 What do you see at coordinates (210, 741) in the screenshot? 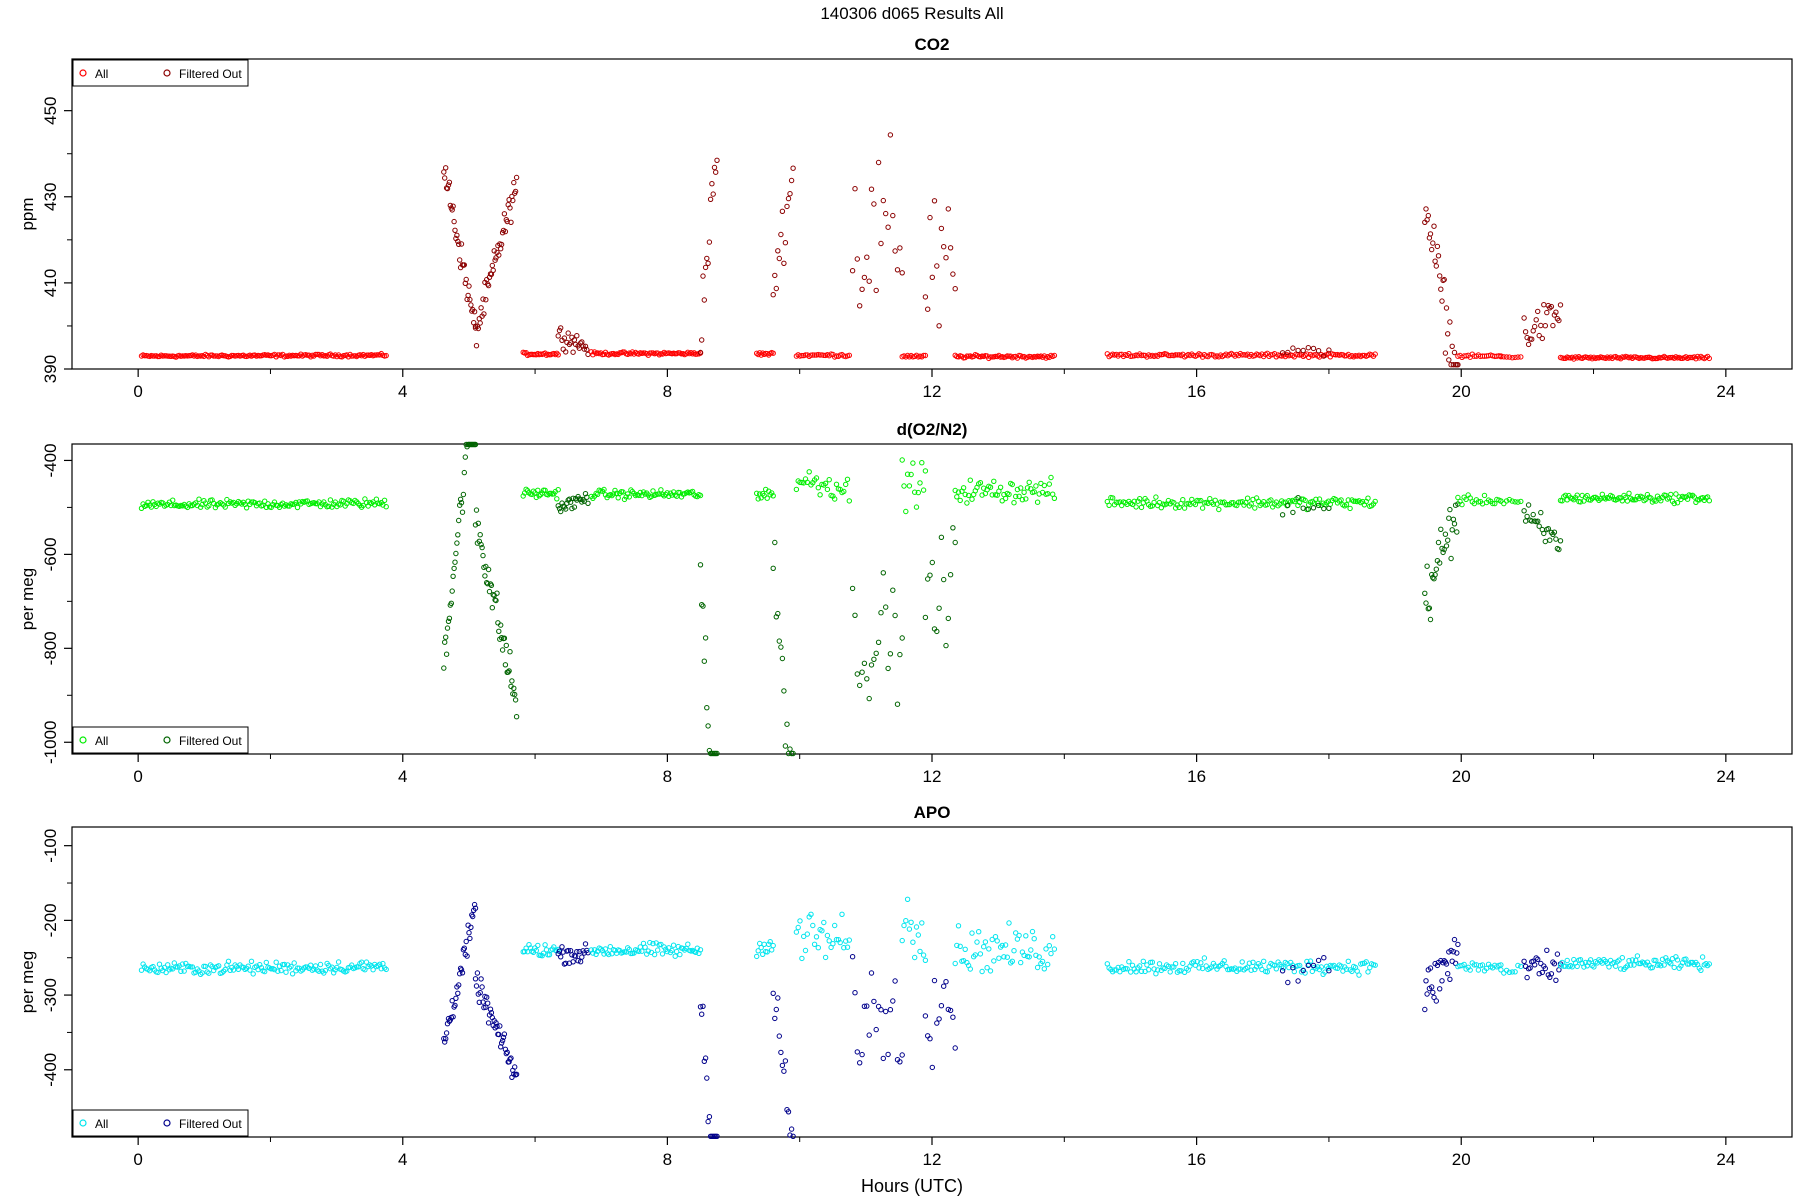
I see `legend-label: Filtered Out` at bounding box center [210, 741].